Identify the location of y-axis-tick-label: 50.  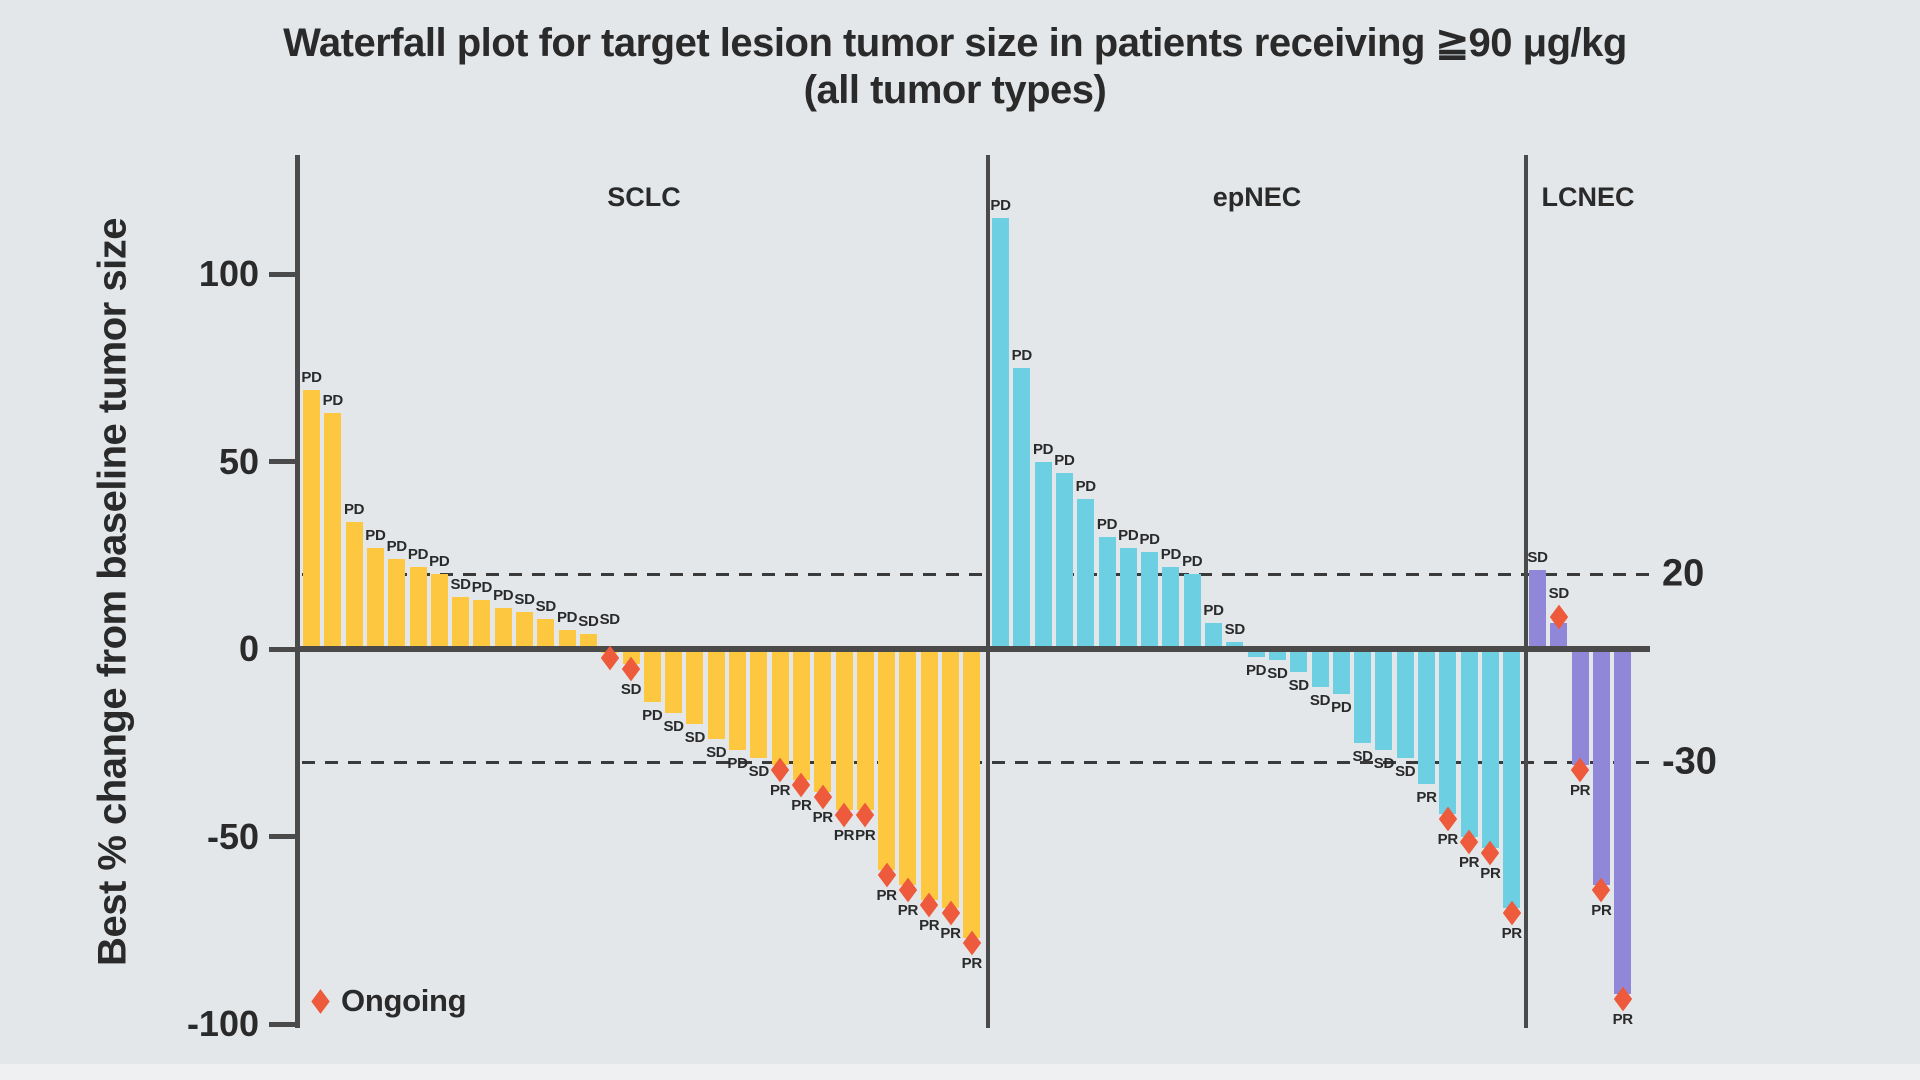
(238, 461).